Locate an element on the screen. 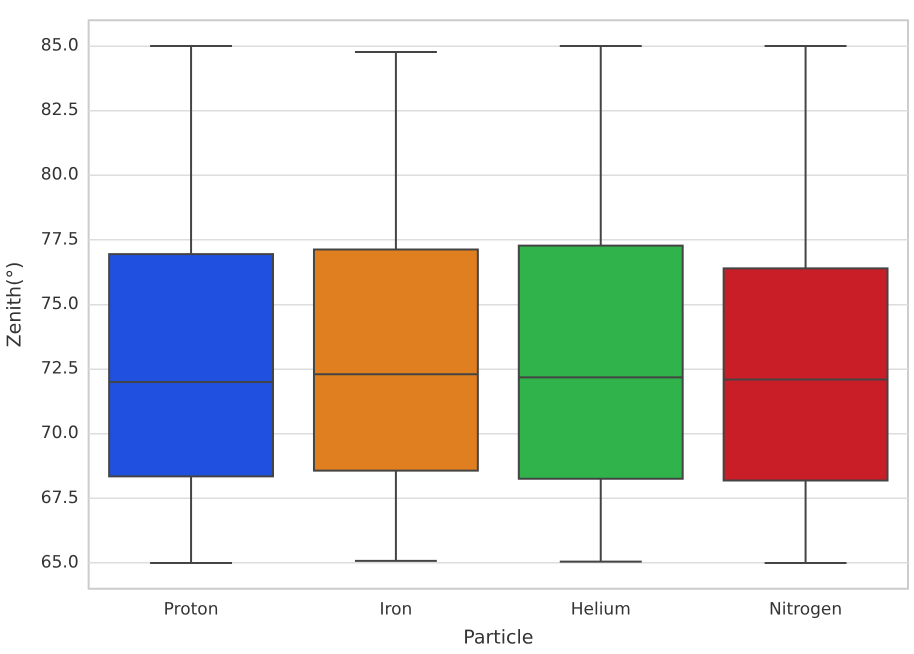 The width and height of the screenshot is (914, 654). x-tick-label: Helium is located at coordinates (600, 609).